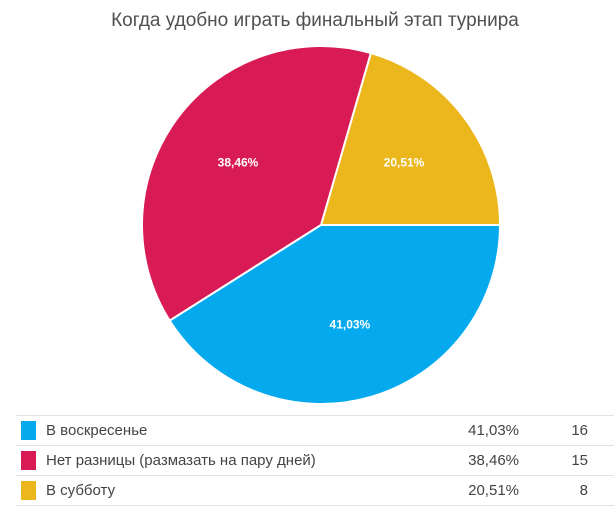  I want to click on legend-swatch-saturday, so click(28, 490).